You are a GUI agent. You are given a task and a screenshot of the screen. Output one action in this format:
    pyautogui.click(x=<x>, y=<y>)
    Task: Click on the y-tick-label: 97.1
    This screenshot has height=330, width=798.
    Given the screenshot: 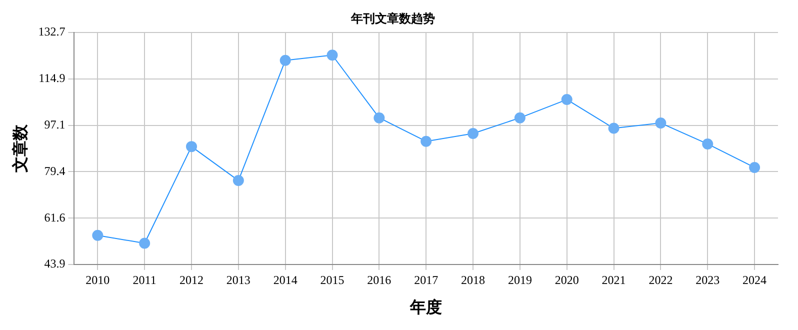 What is the action you would take?
    pyautogui.click(x=55, y=125)
    